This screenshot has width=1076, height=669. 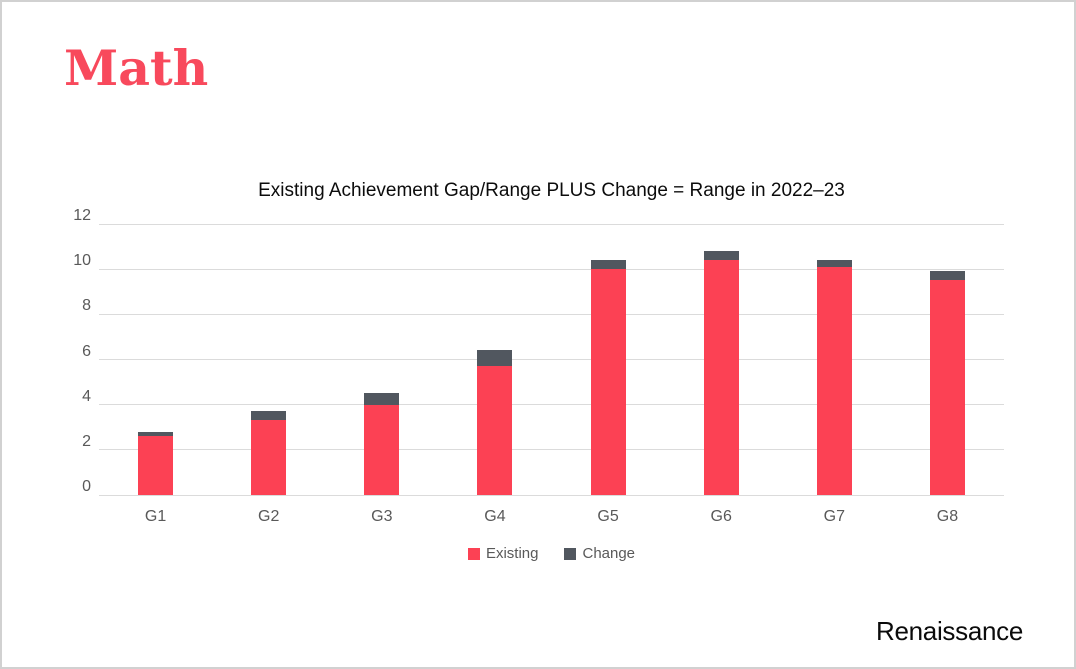 What do you see at coordinates (136, 68) in the screenshot?
I see `page-title: Math` at bounding box center [136, 68].